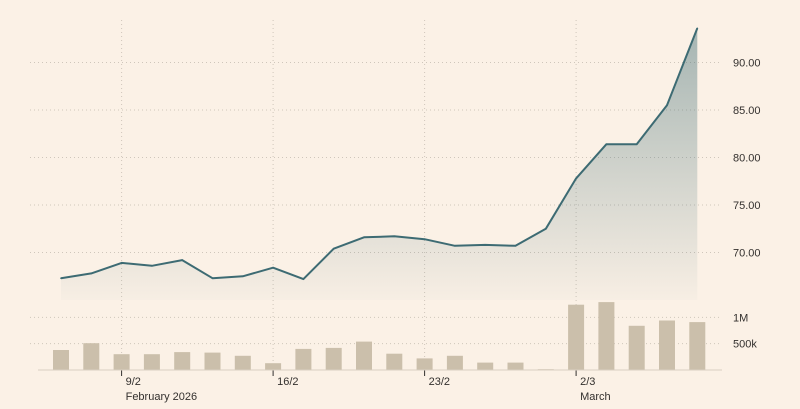  I want to click on price-tick-label: 85.00, so click(747, 111).